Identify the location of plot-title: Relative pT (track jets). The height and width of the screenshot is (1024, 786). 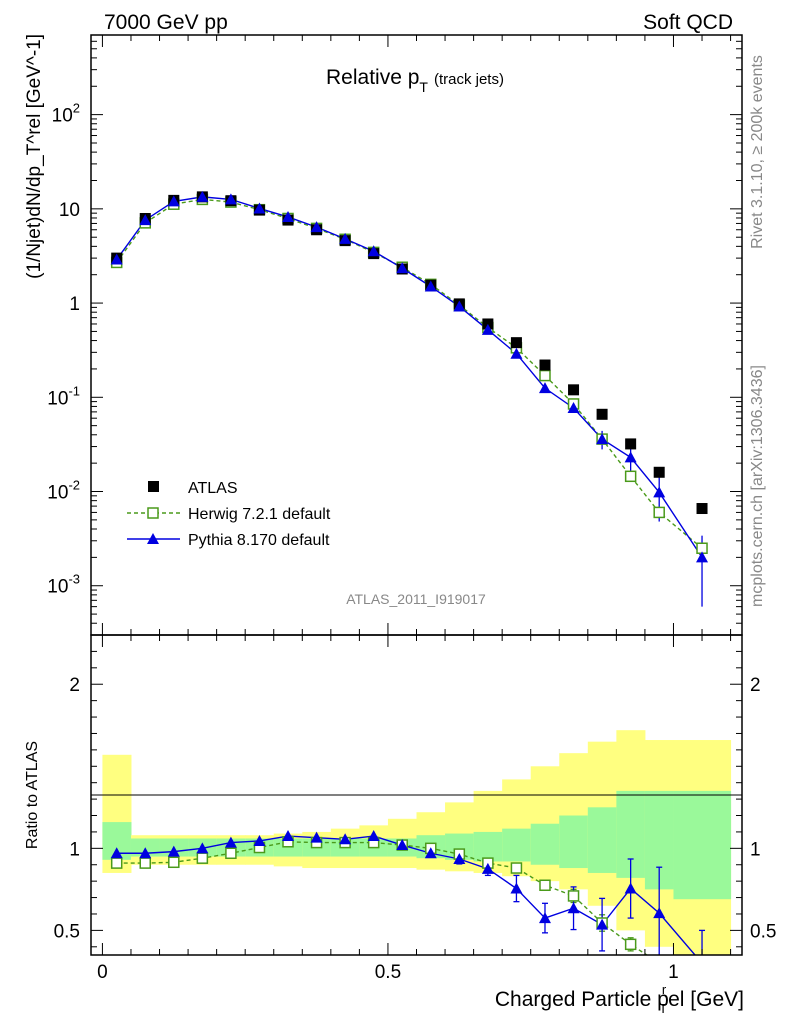
(415, 80).